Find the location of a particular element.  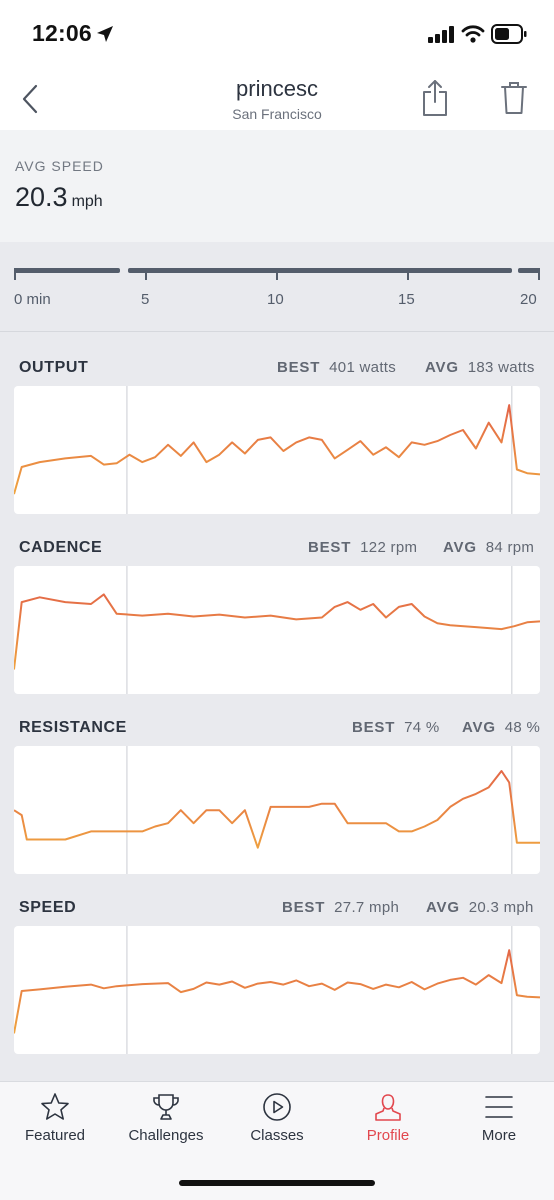

speed-chart is located at coordinates (277, 990).